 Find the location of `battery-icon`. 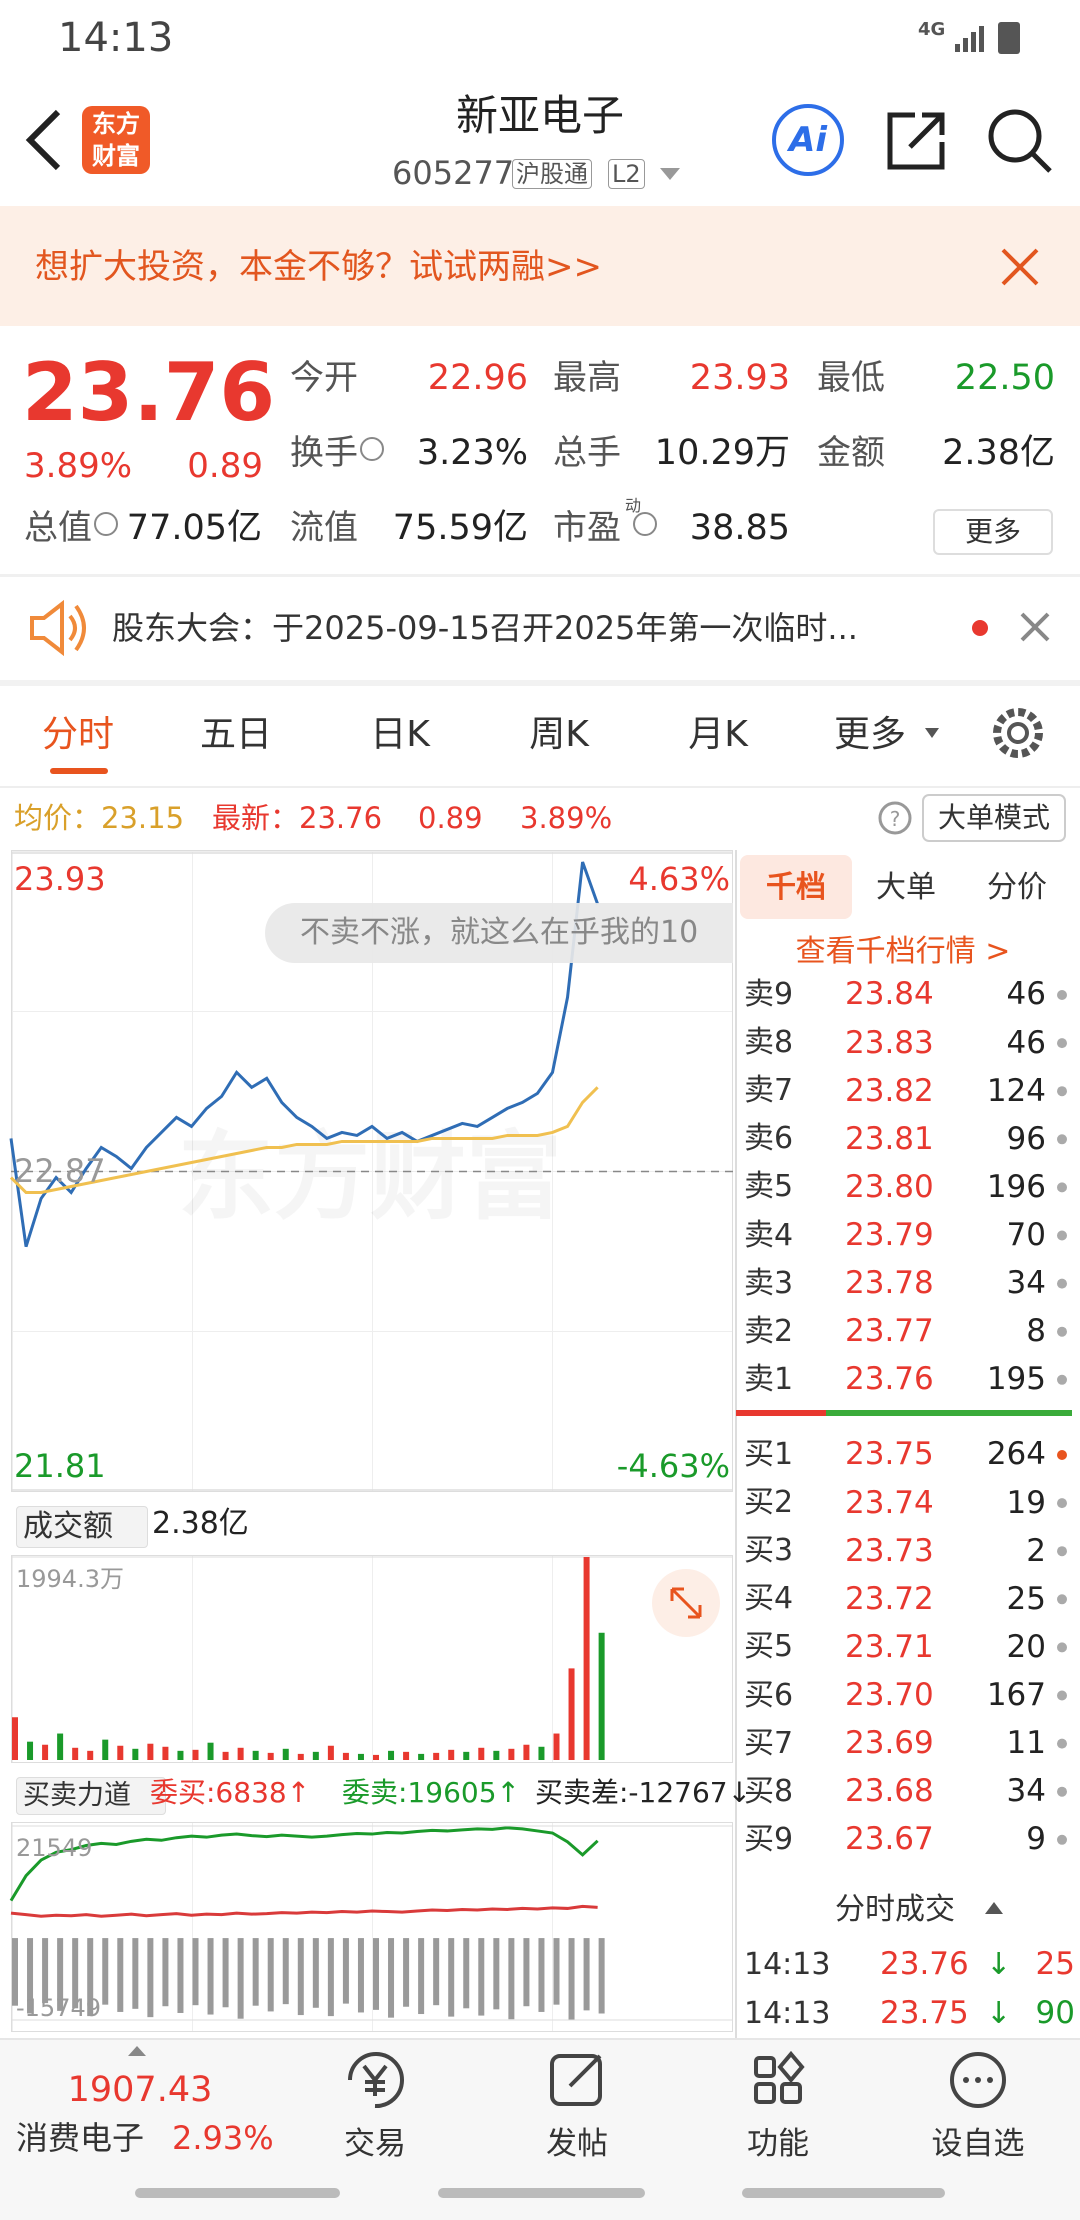

battery-icon is located at coordinates (1009, 38).